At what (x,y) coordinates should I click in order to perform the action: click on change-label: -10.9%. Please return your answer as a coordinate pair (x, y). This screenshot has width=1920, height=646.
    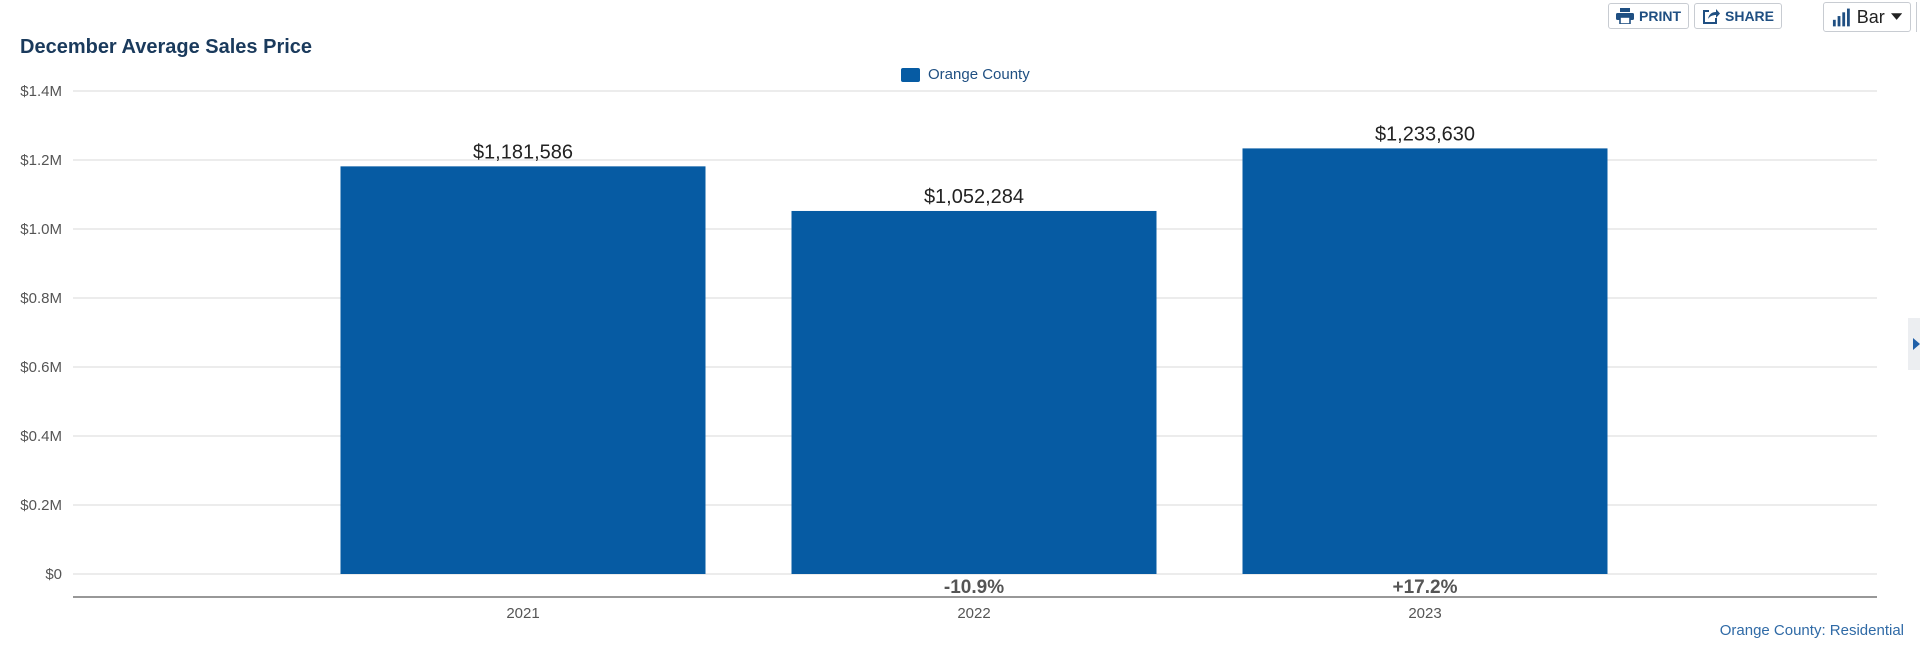
    Looking at the image, I should click on (974, 587).